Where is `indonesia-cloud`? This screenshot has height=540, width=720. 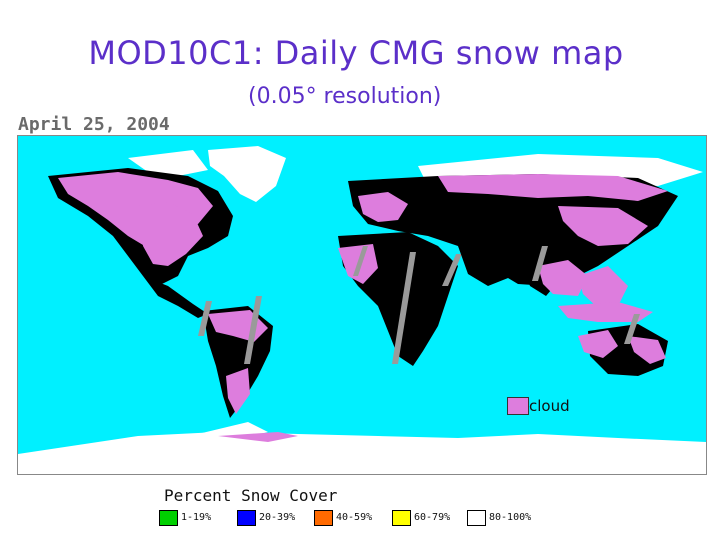
indonesia-cloud is located at coordinates (605, 312).